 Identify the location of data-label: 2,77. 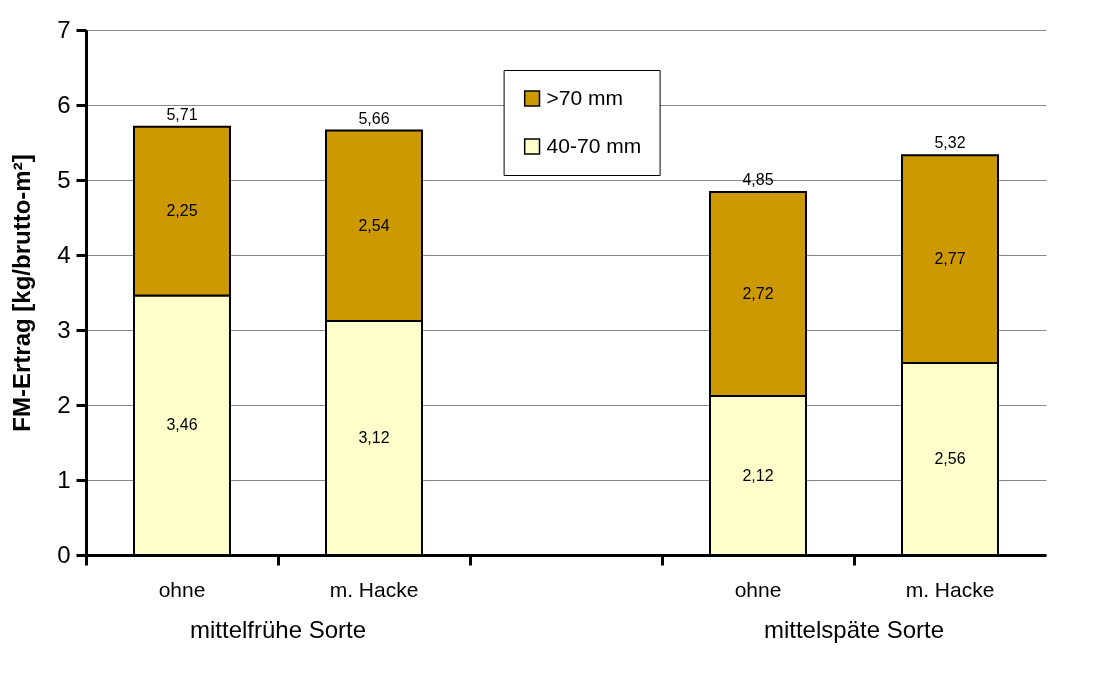
(950, 259).